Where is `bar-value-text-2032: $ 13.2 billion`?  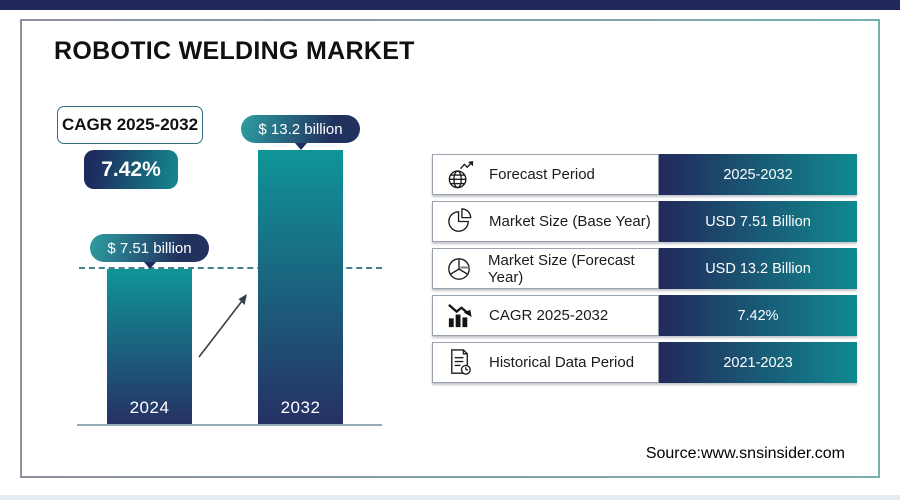
bar-value-text-2032: $ 13.2 billion is located at coordinates (300, 129).